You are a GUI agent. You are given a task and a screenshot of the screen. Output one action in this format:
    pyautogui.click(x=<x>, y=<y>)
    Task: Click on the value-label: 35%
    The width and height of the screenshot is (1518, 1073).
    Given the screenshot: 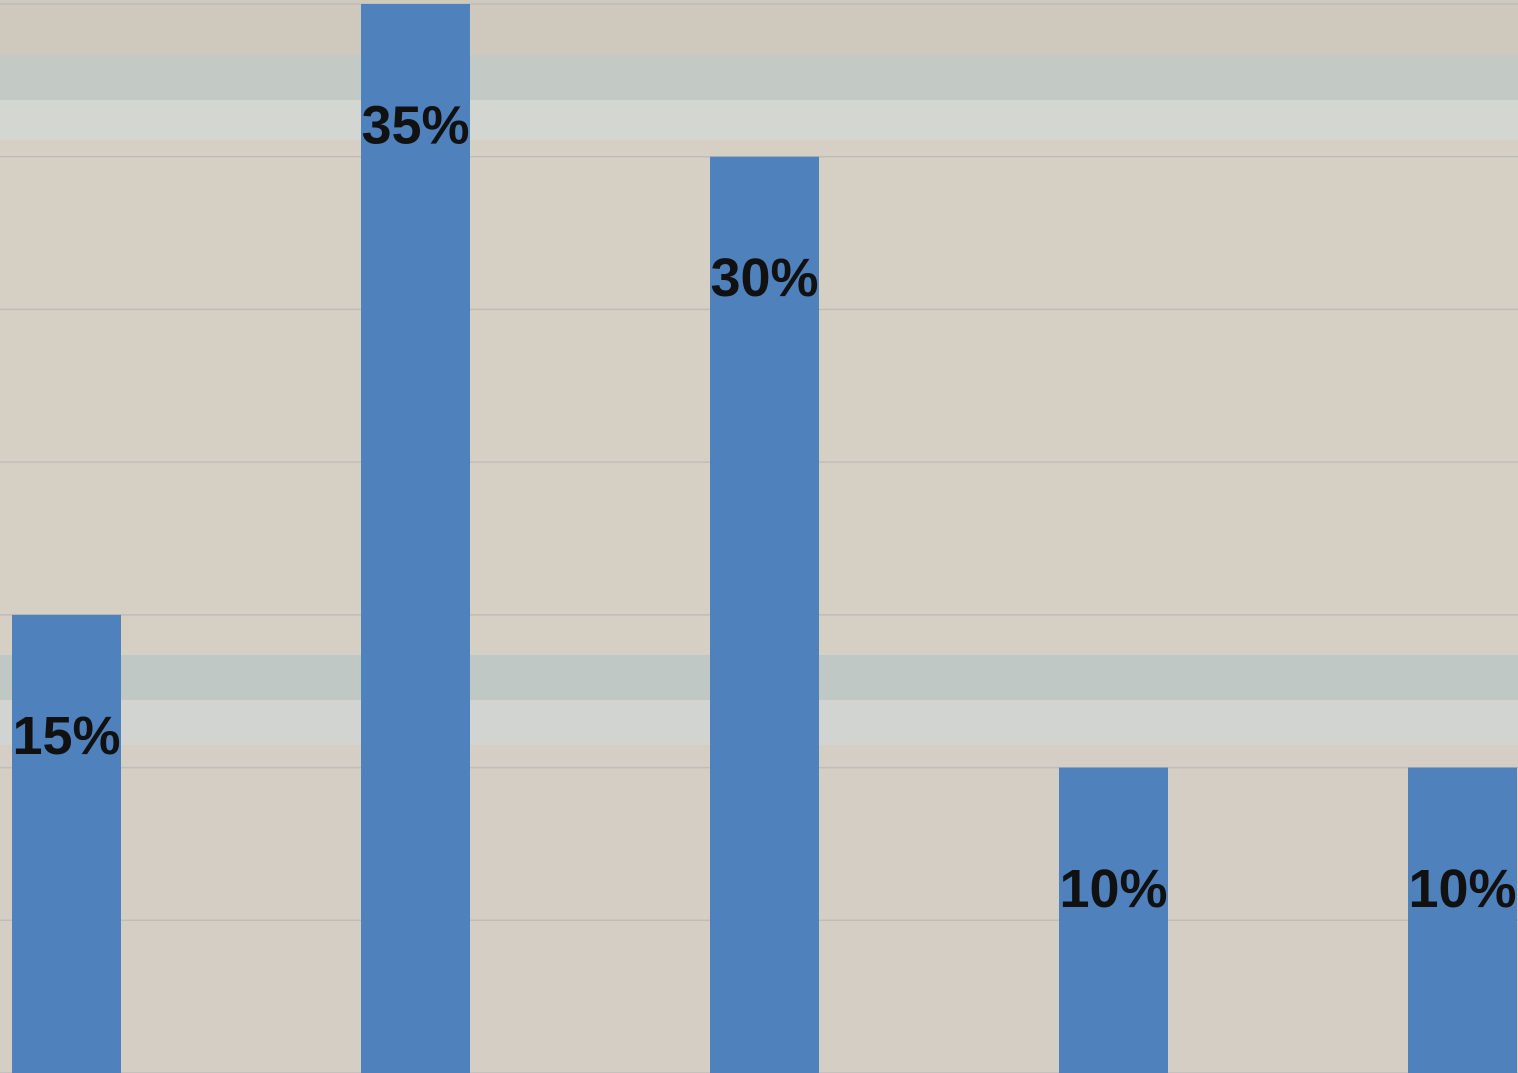 What is the action you would take?
    pyautogui.click(x=415, y=125)
    